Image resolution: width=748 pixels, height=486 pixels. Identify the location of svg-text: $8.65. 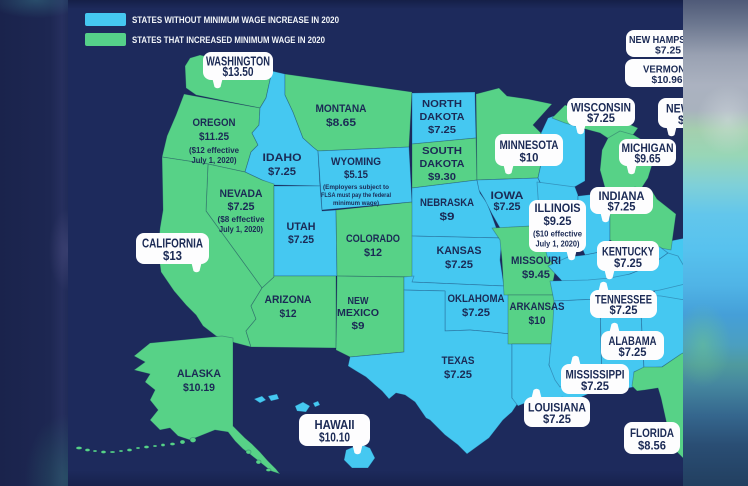
(341, 123).